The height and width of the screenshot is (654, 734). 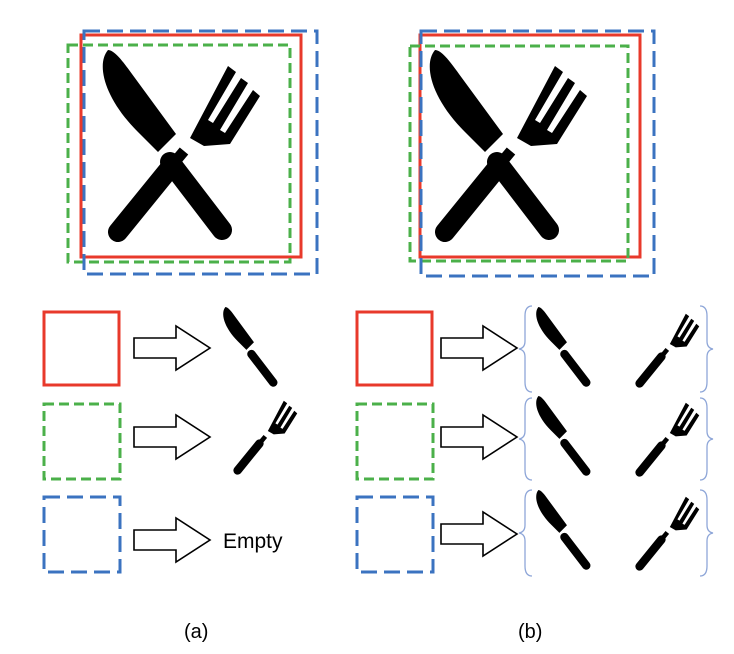 I want to click on panel-a-rows: Empty, so click(x=170, y=440).